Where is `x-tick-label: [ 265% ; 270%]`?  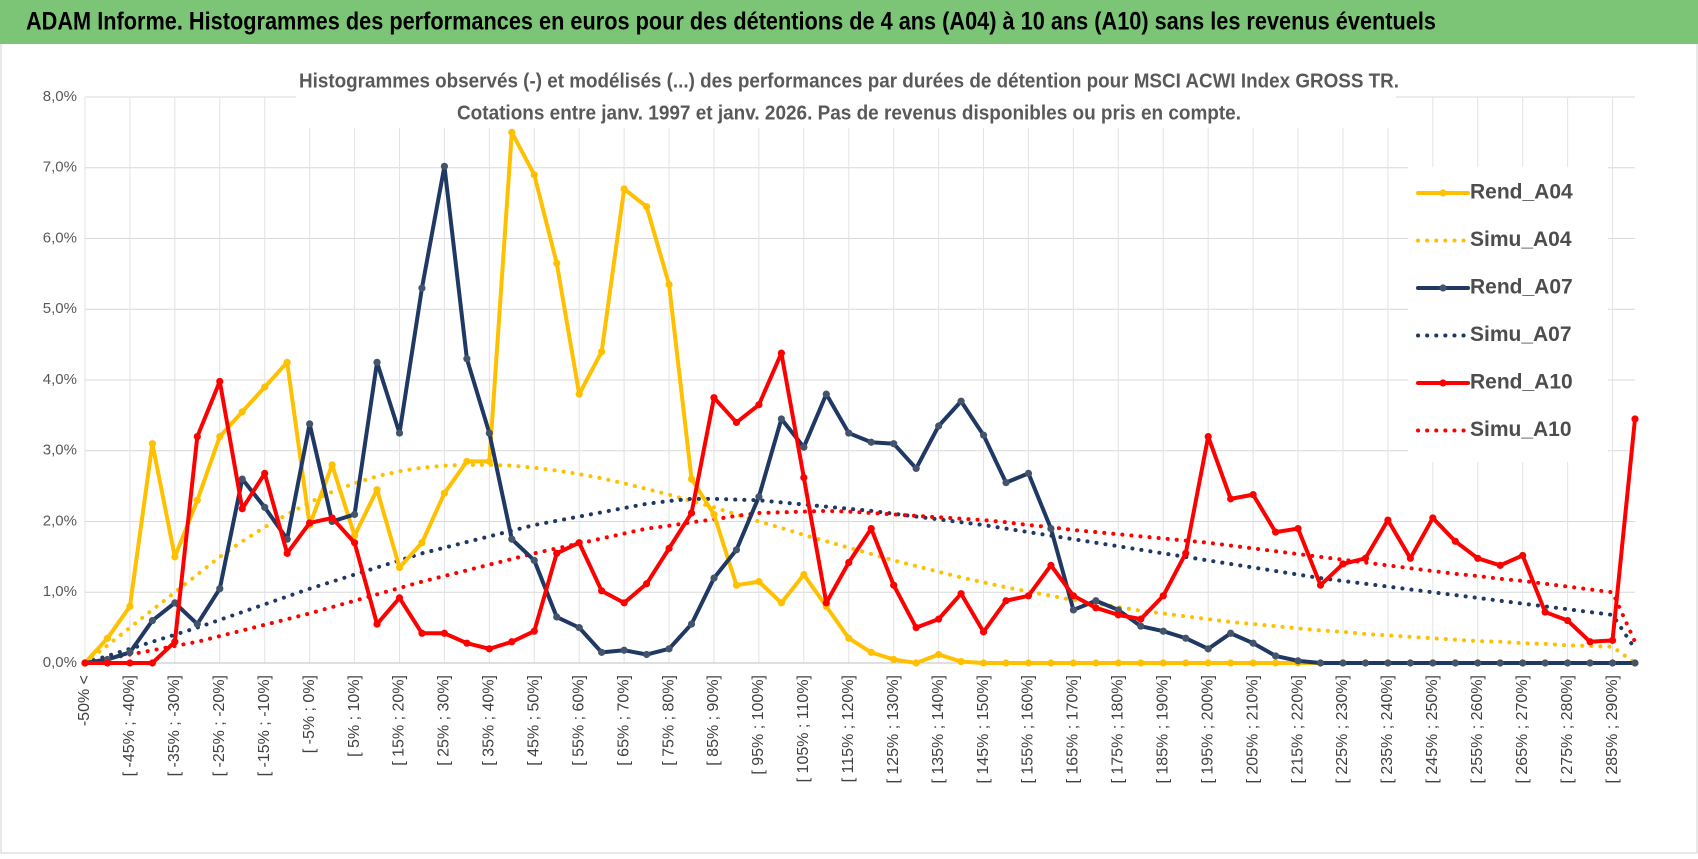
x-tick-label: [ 265% ; 270%] is located at coordinates (1522, 729).